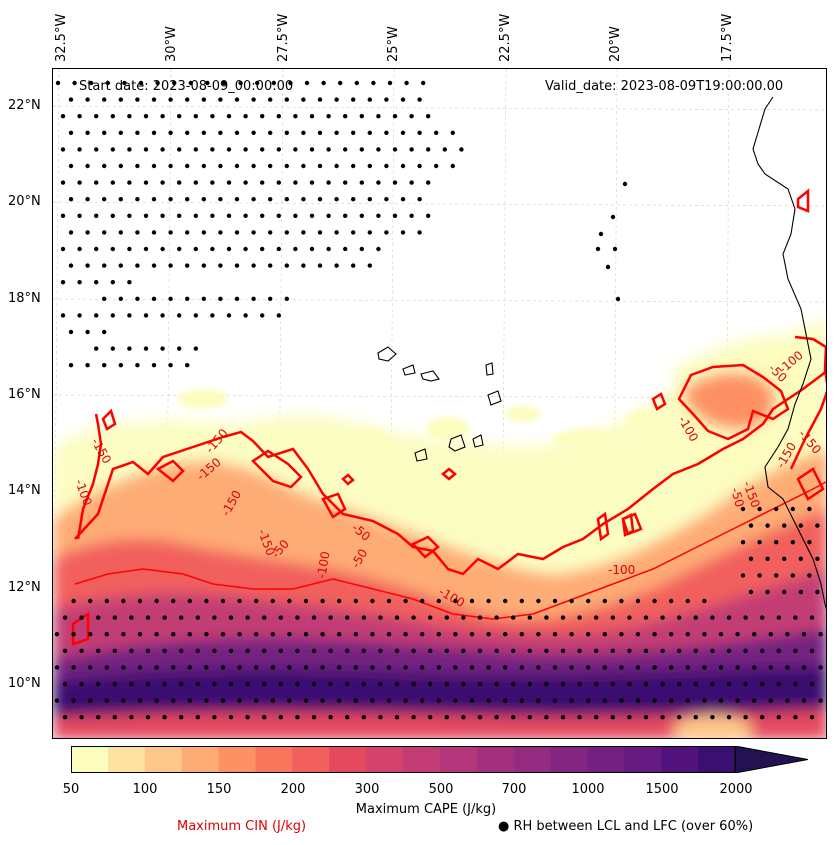 Image resolution: width=837 pixels, height=845 pixels. I want to click on colorbar-tick-1500: 1500, so click(662, 789).